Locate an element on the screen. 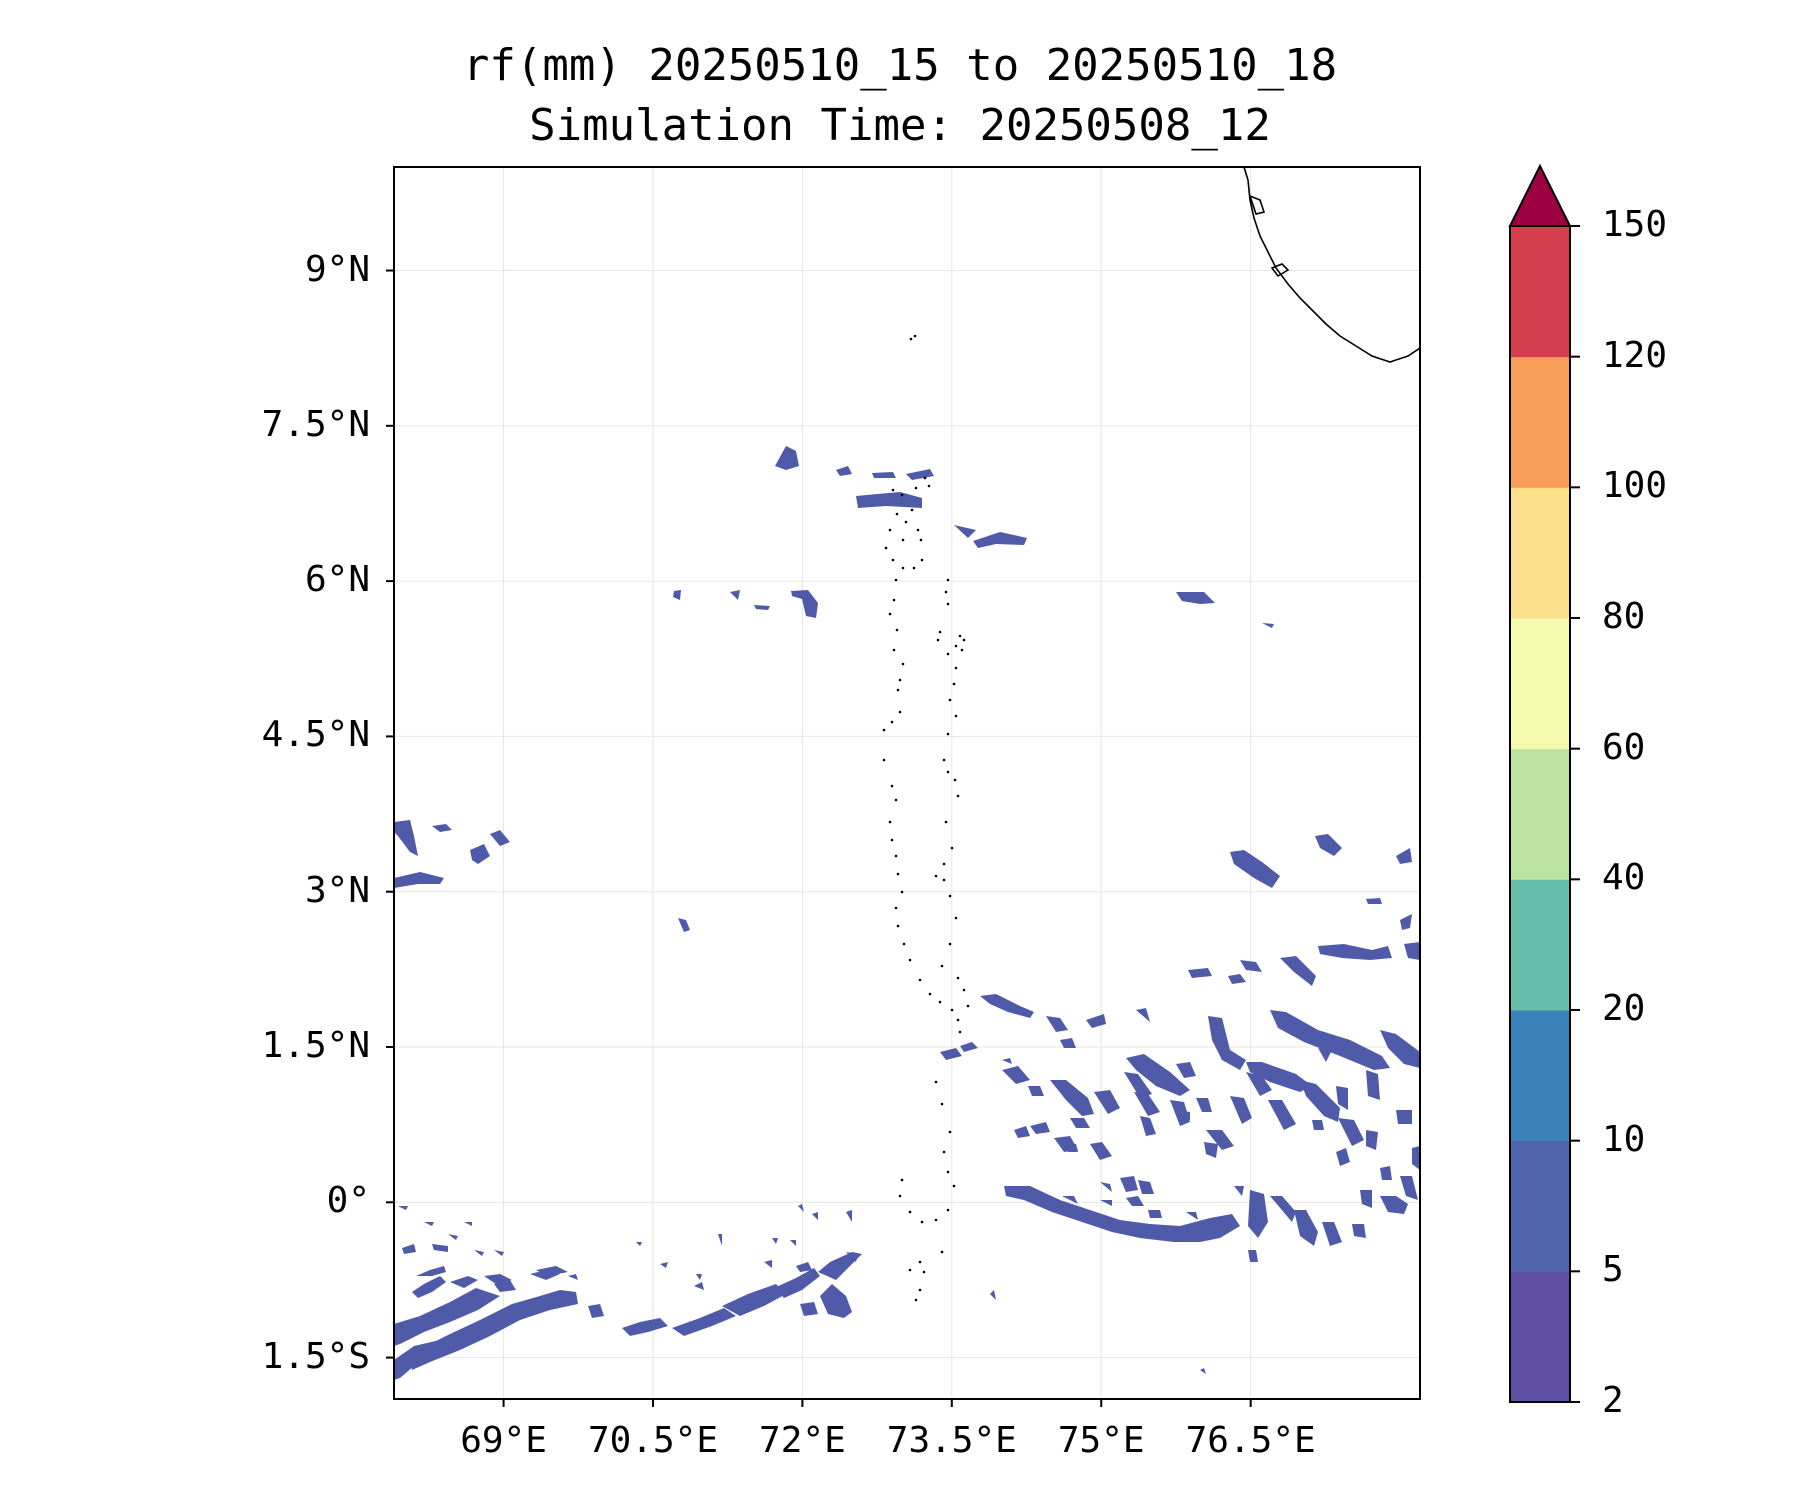 This screenshot has height=1500, width=1800. colorbar-label: 5 is located at coordinates (1613, 1270).